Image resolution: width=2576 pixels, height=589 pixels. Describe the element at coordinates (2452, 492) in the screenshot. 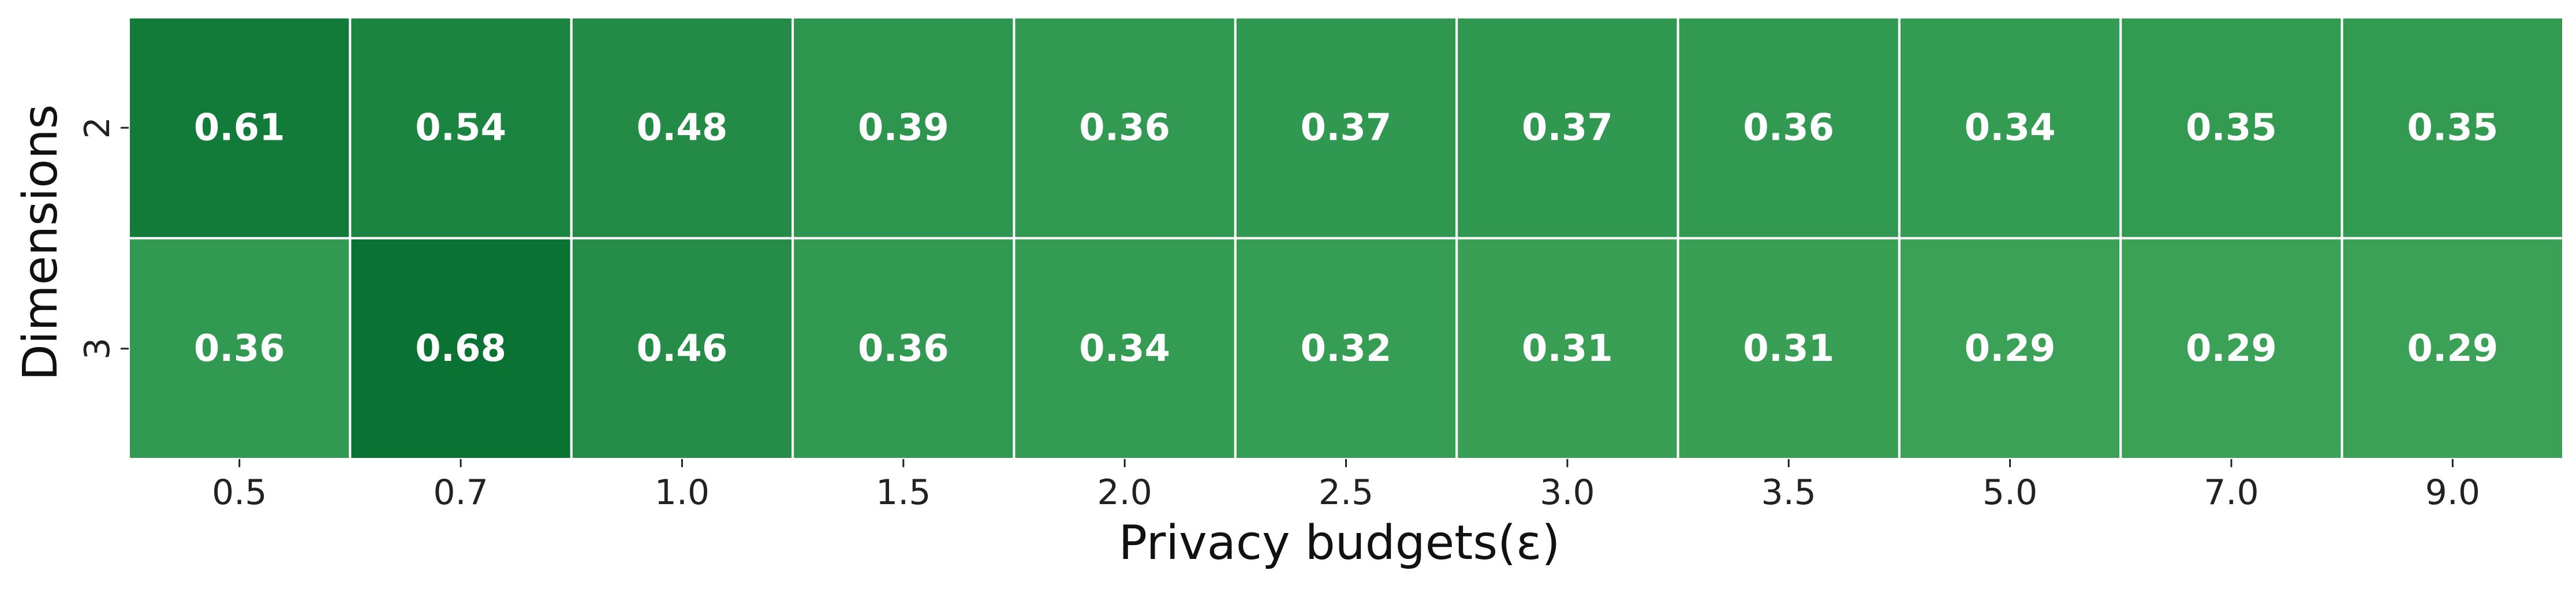

I see `x-tick-label: 9.0` at that location.